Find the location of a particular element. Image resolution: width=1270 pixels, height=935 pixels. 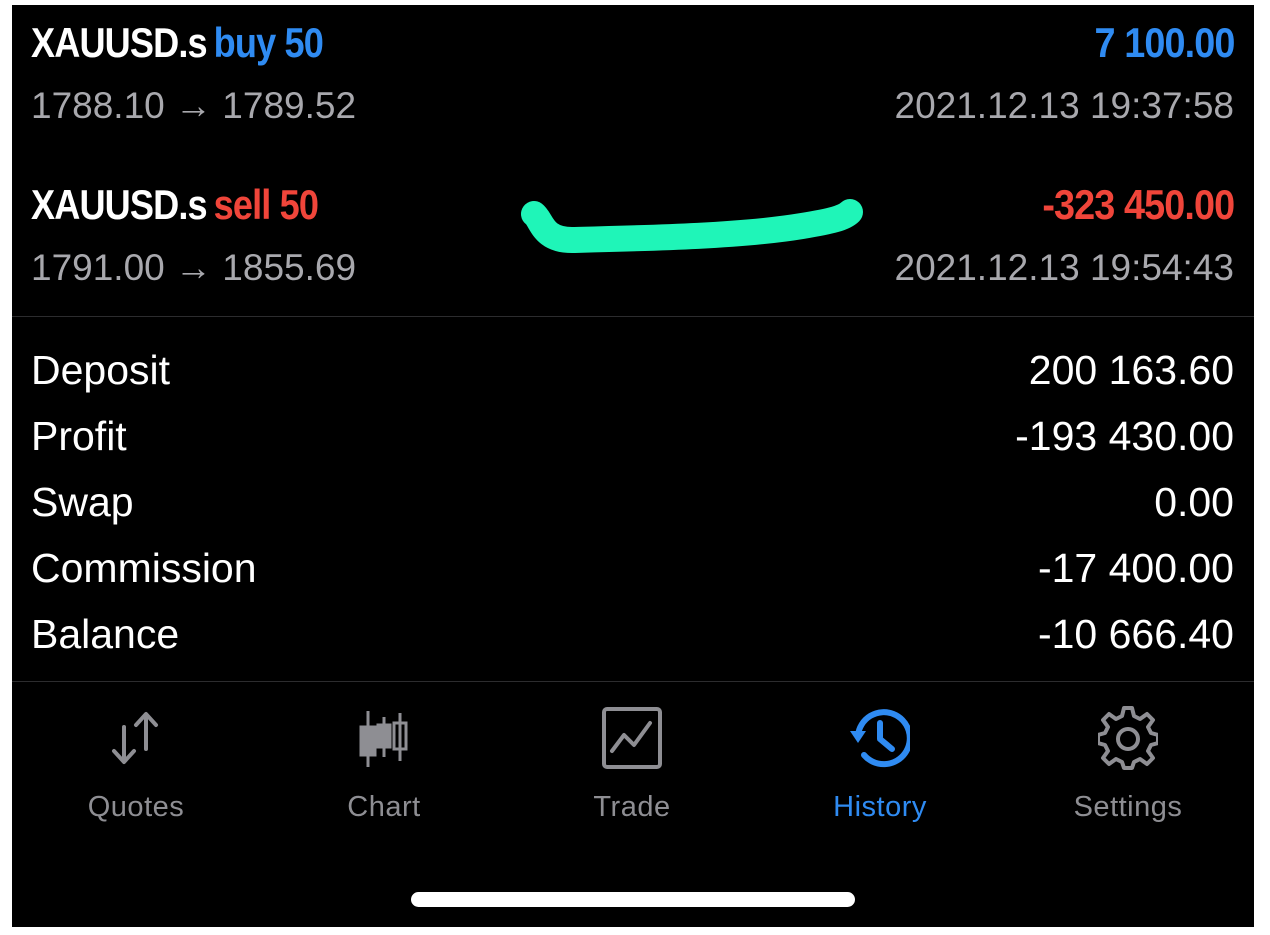

tab-quotes: Quotes is located at coordinates (136, 770).